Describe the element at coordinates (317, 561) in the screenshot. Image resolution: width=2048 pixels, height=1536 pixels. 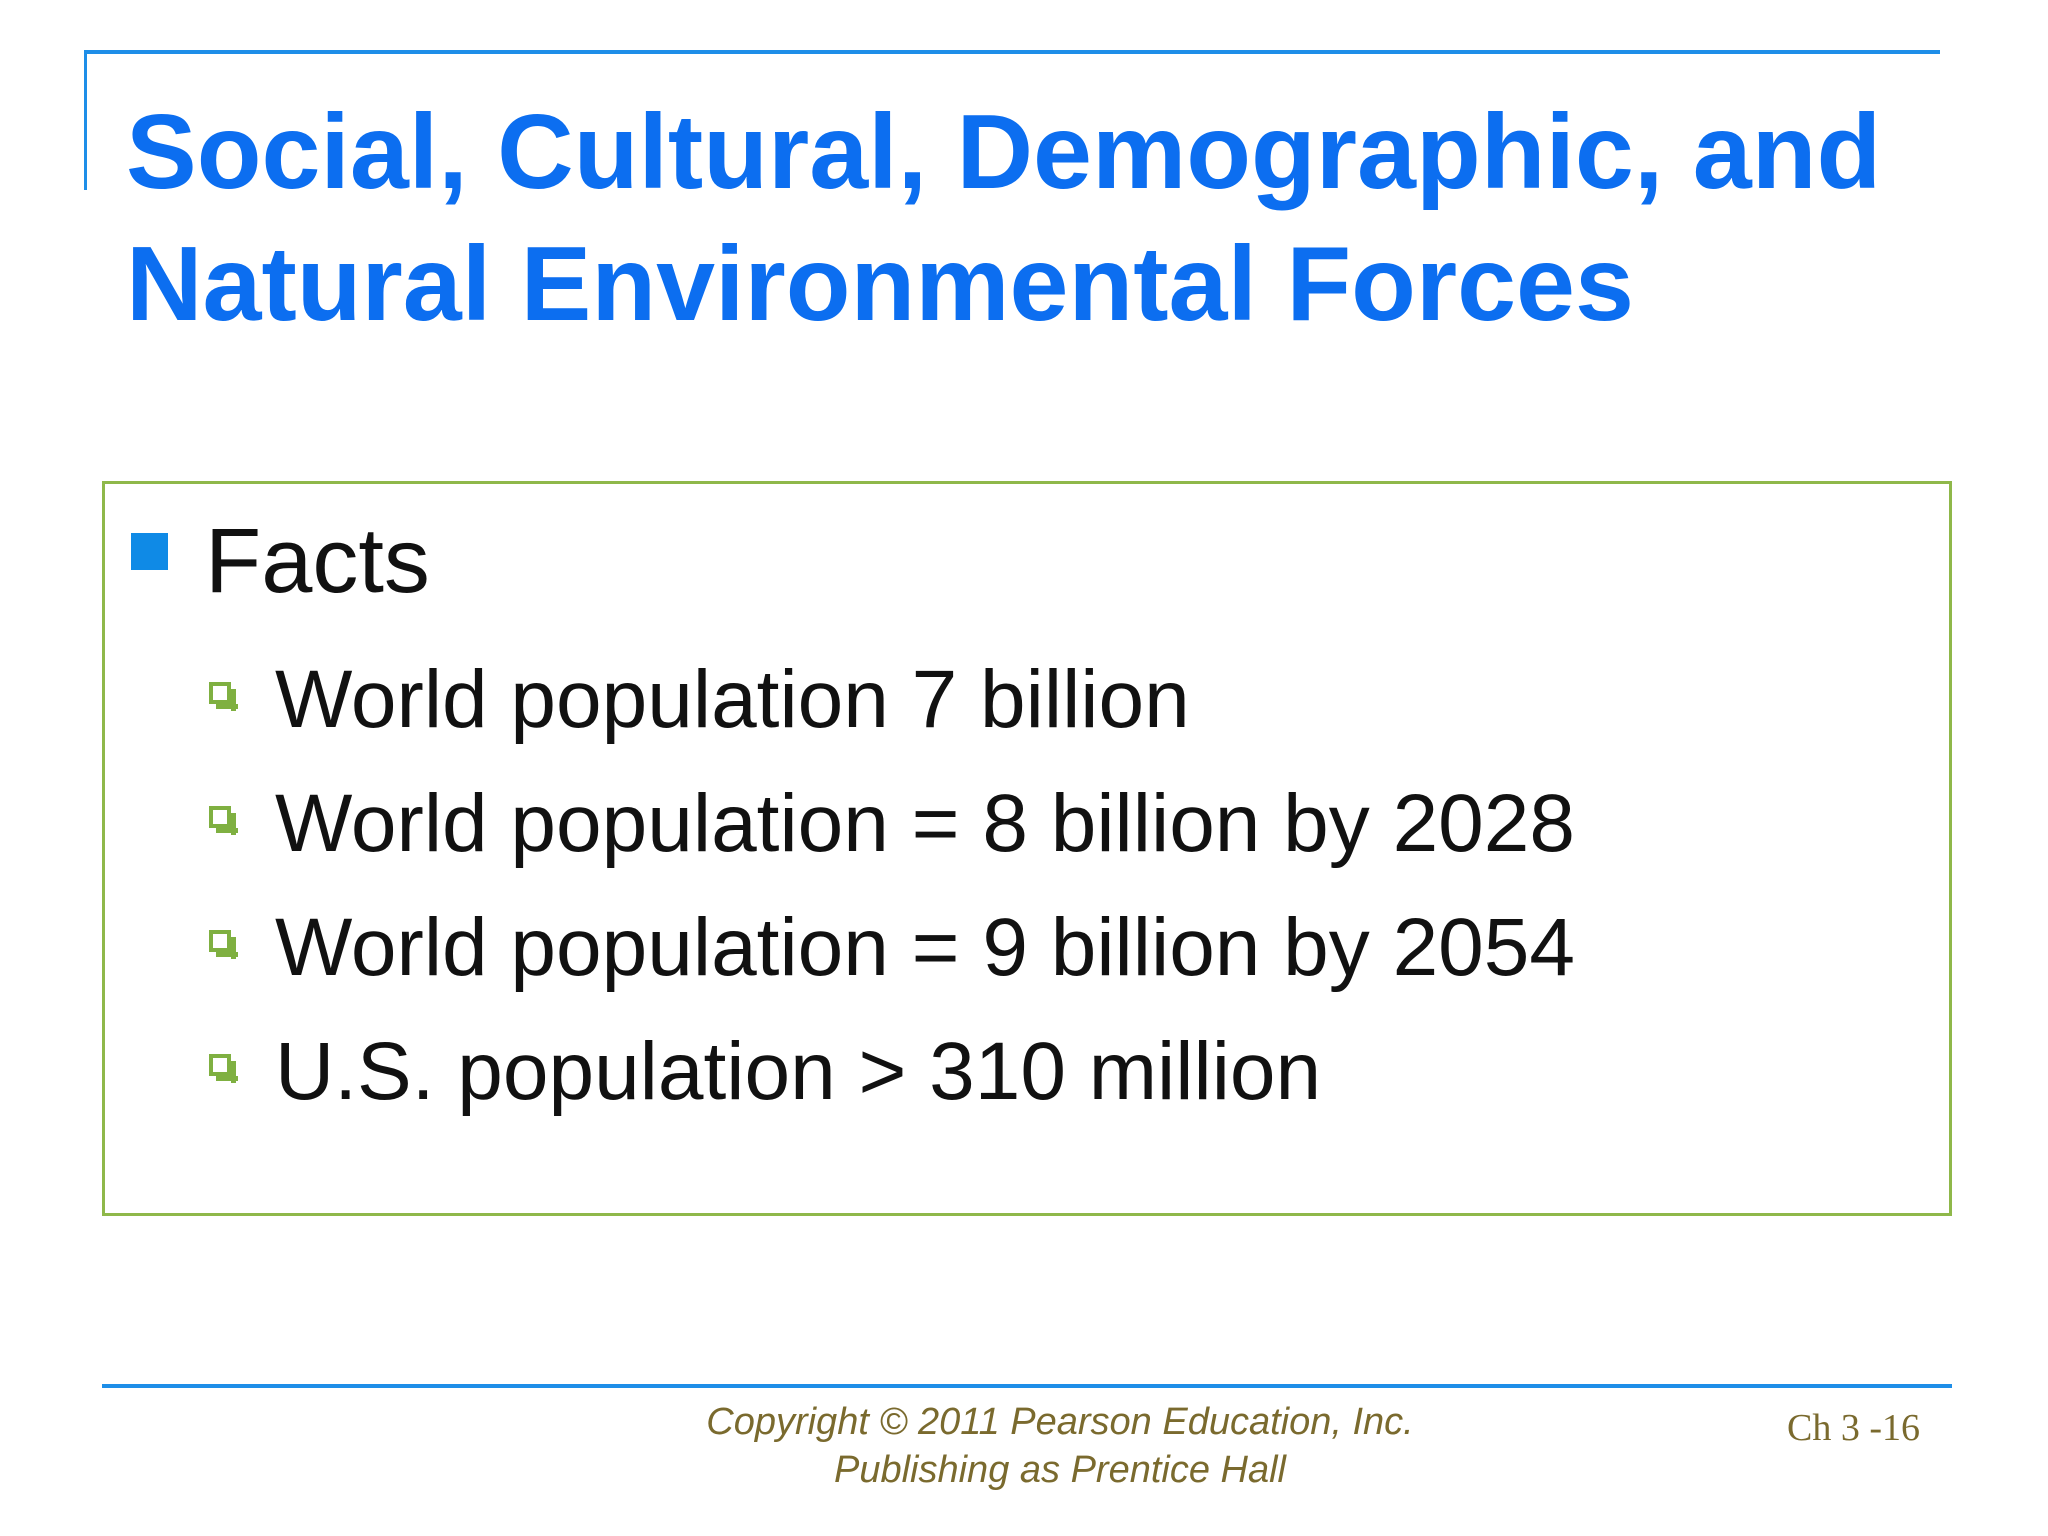
I see `main-bullet-text: Facts` at that location.